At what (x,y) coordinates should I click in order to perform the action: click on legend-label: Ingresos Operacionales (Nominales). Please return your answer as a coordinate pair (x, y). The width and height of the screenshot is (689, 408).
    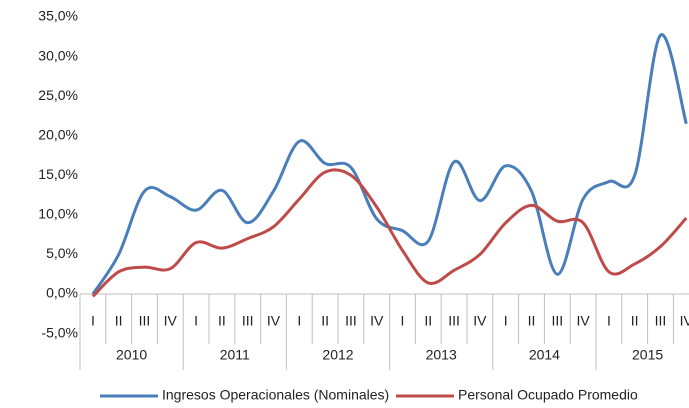
    Looking at the image, I should click on (275, 395).